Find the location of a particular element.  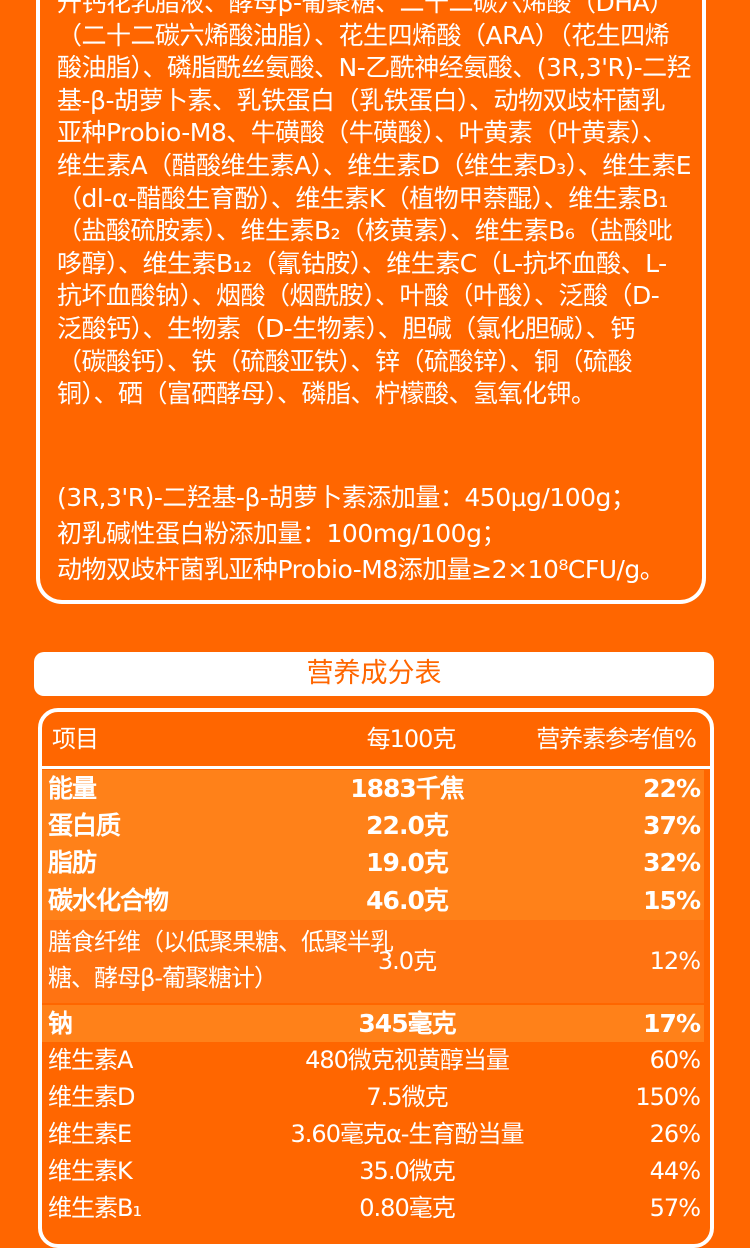

row-value: 46.0克 is located at coordinates (407, 900).